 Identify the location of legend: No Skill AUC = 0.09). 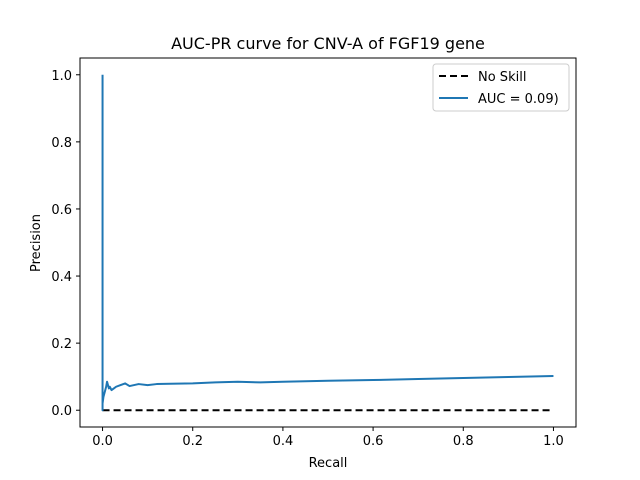
(501, 87).